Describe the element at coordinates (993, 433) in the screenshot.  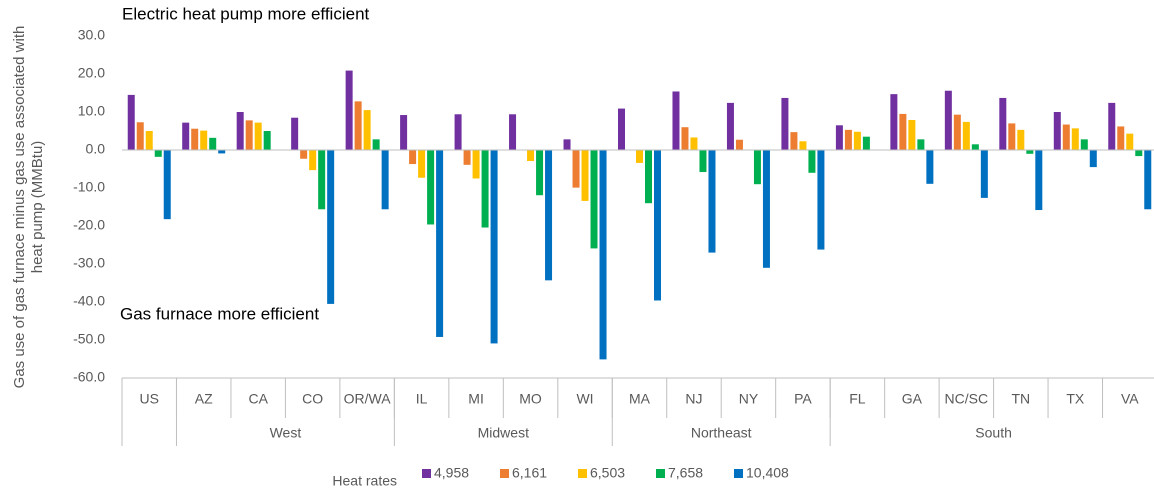
I see `group-label: South` at that location.